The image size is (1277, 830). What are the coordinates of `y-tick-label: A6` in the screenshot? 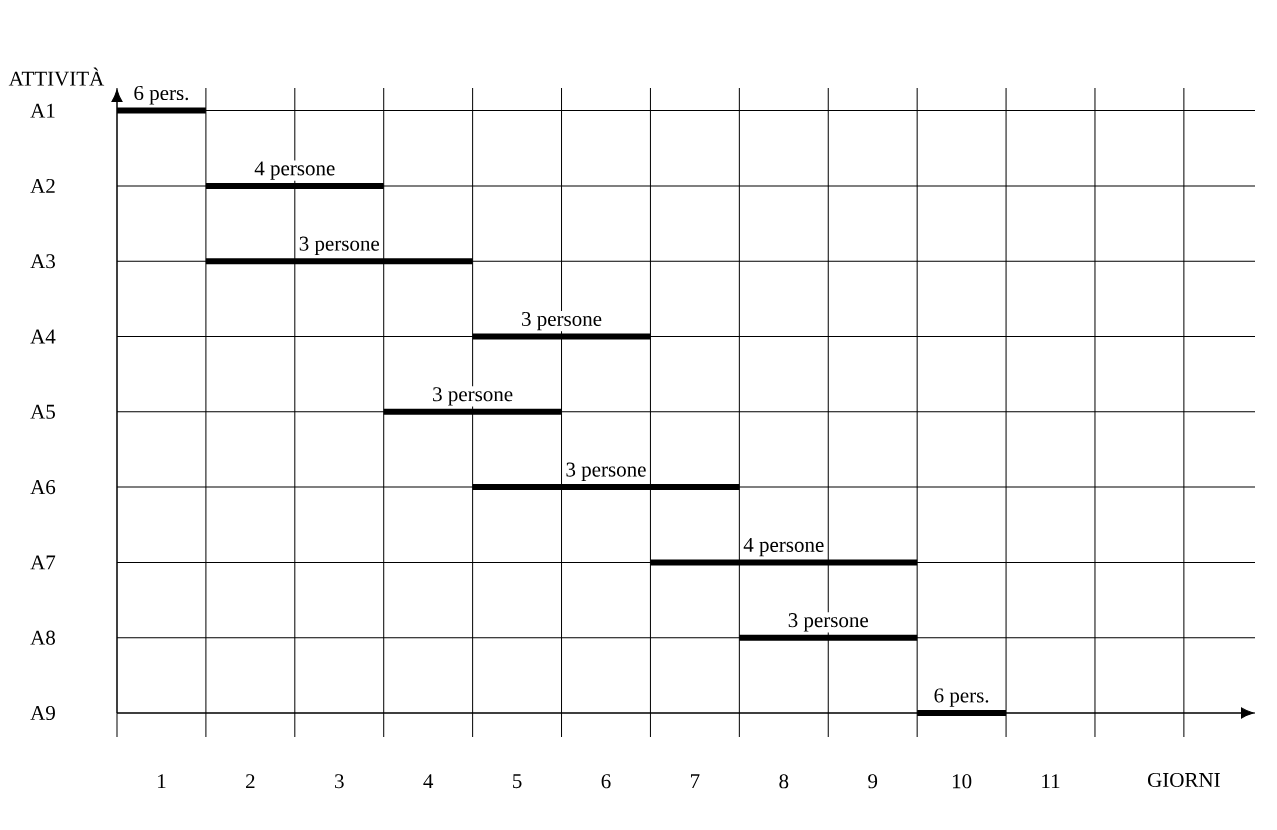 It's located at (43, 487).